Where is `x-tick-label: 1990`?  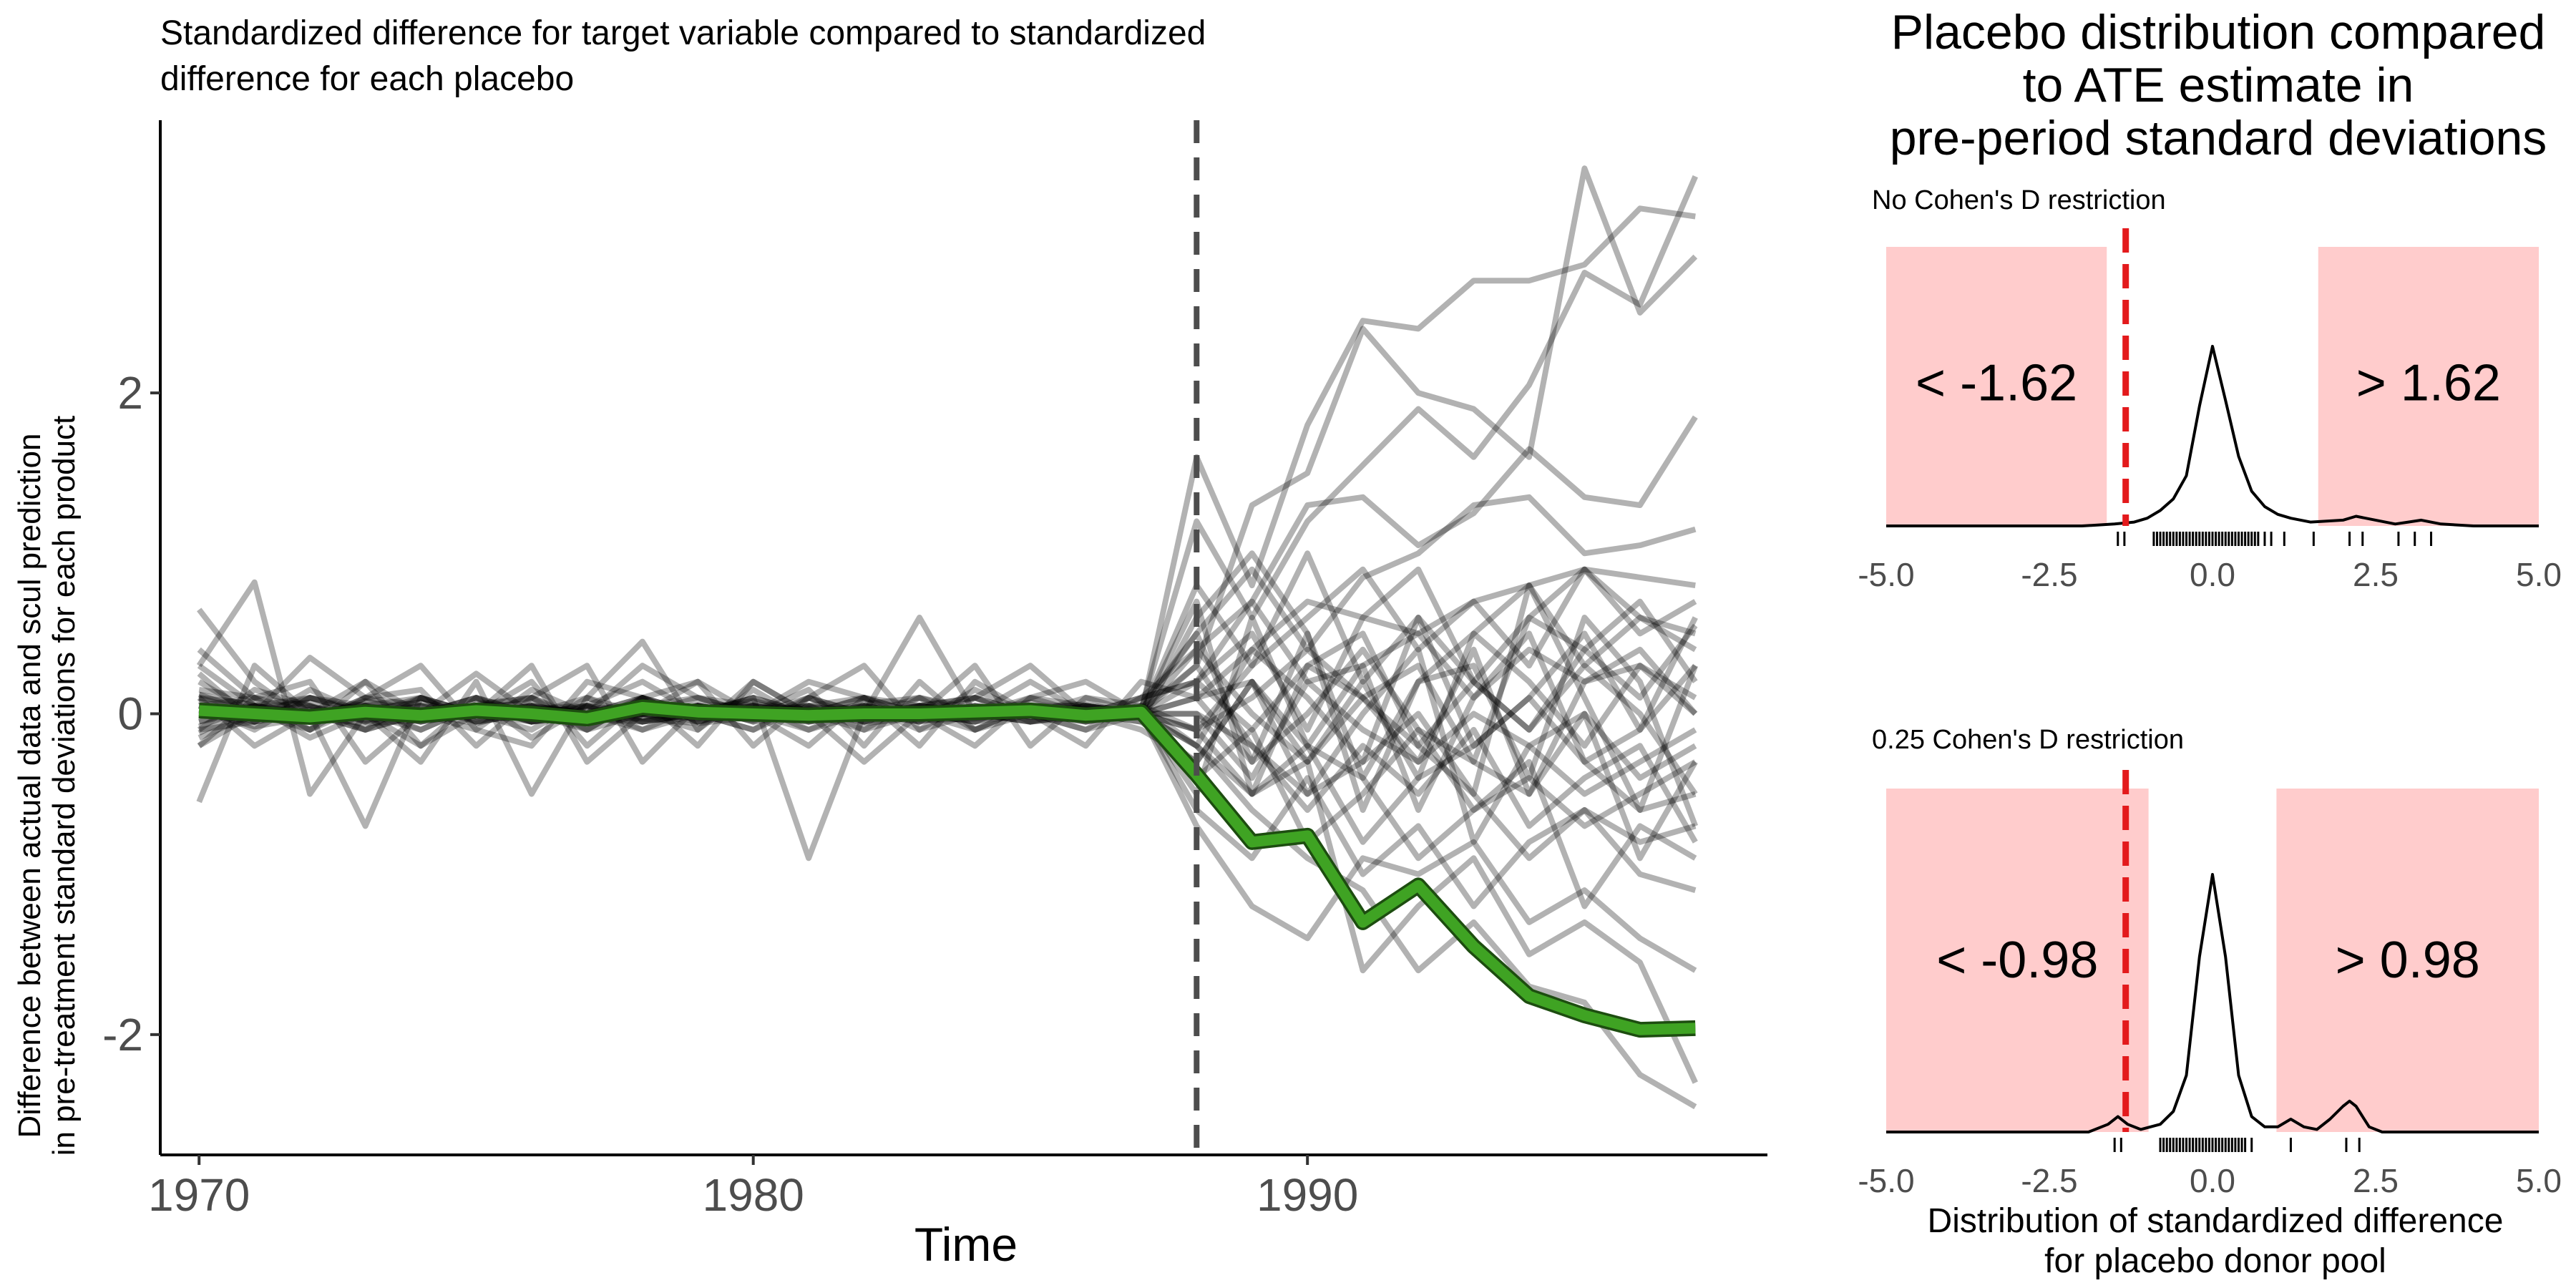
x-tick-label: 1990 is located at coordinates (1307, 1195).